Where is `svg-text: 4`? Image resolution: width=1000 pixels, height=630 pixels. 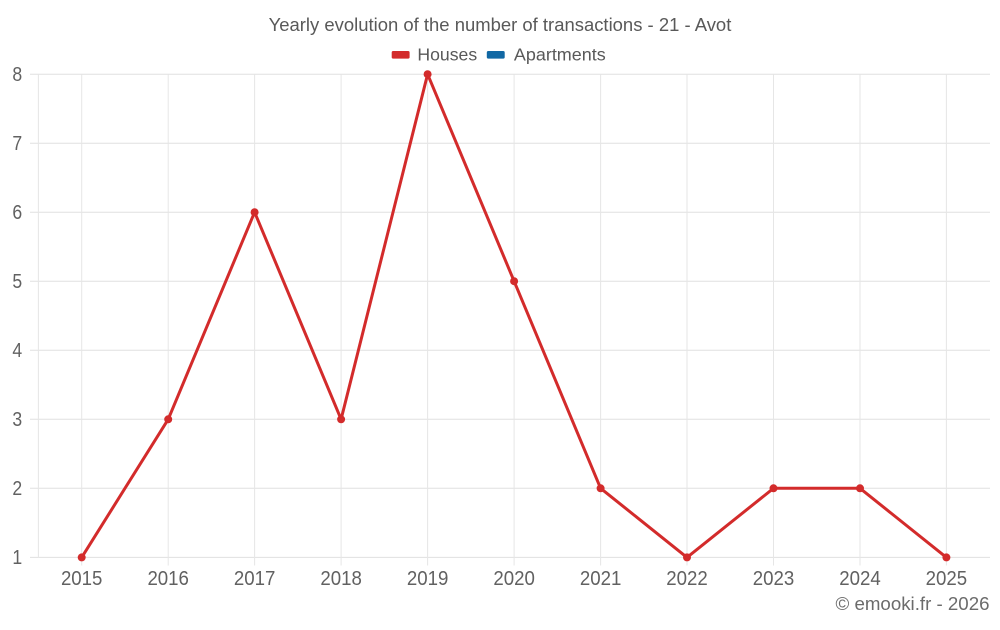 svg-text: 4 is located at coordinates (17, 351).